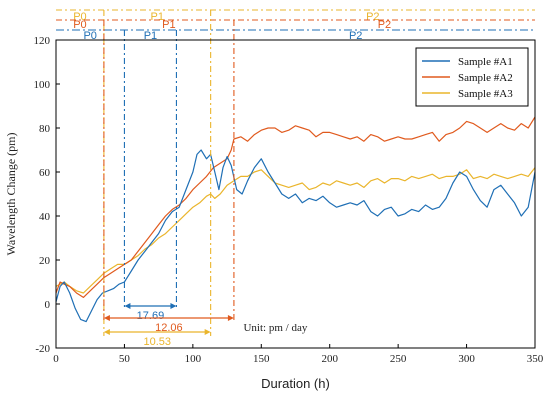 The height and width of the screenshot is (405, 550). What do you see at coordinates (45, 173) in the screenshot?
I see `y-tick-label: 60` at bounding box center [45, 173].